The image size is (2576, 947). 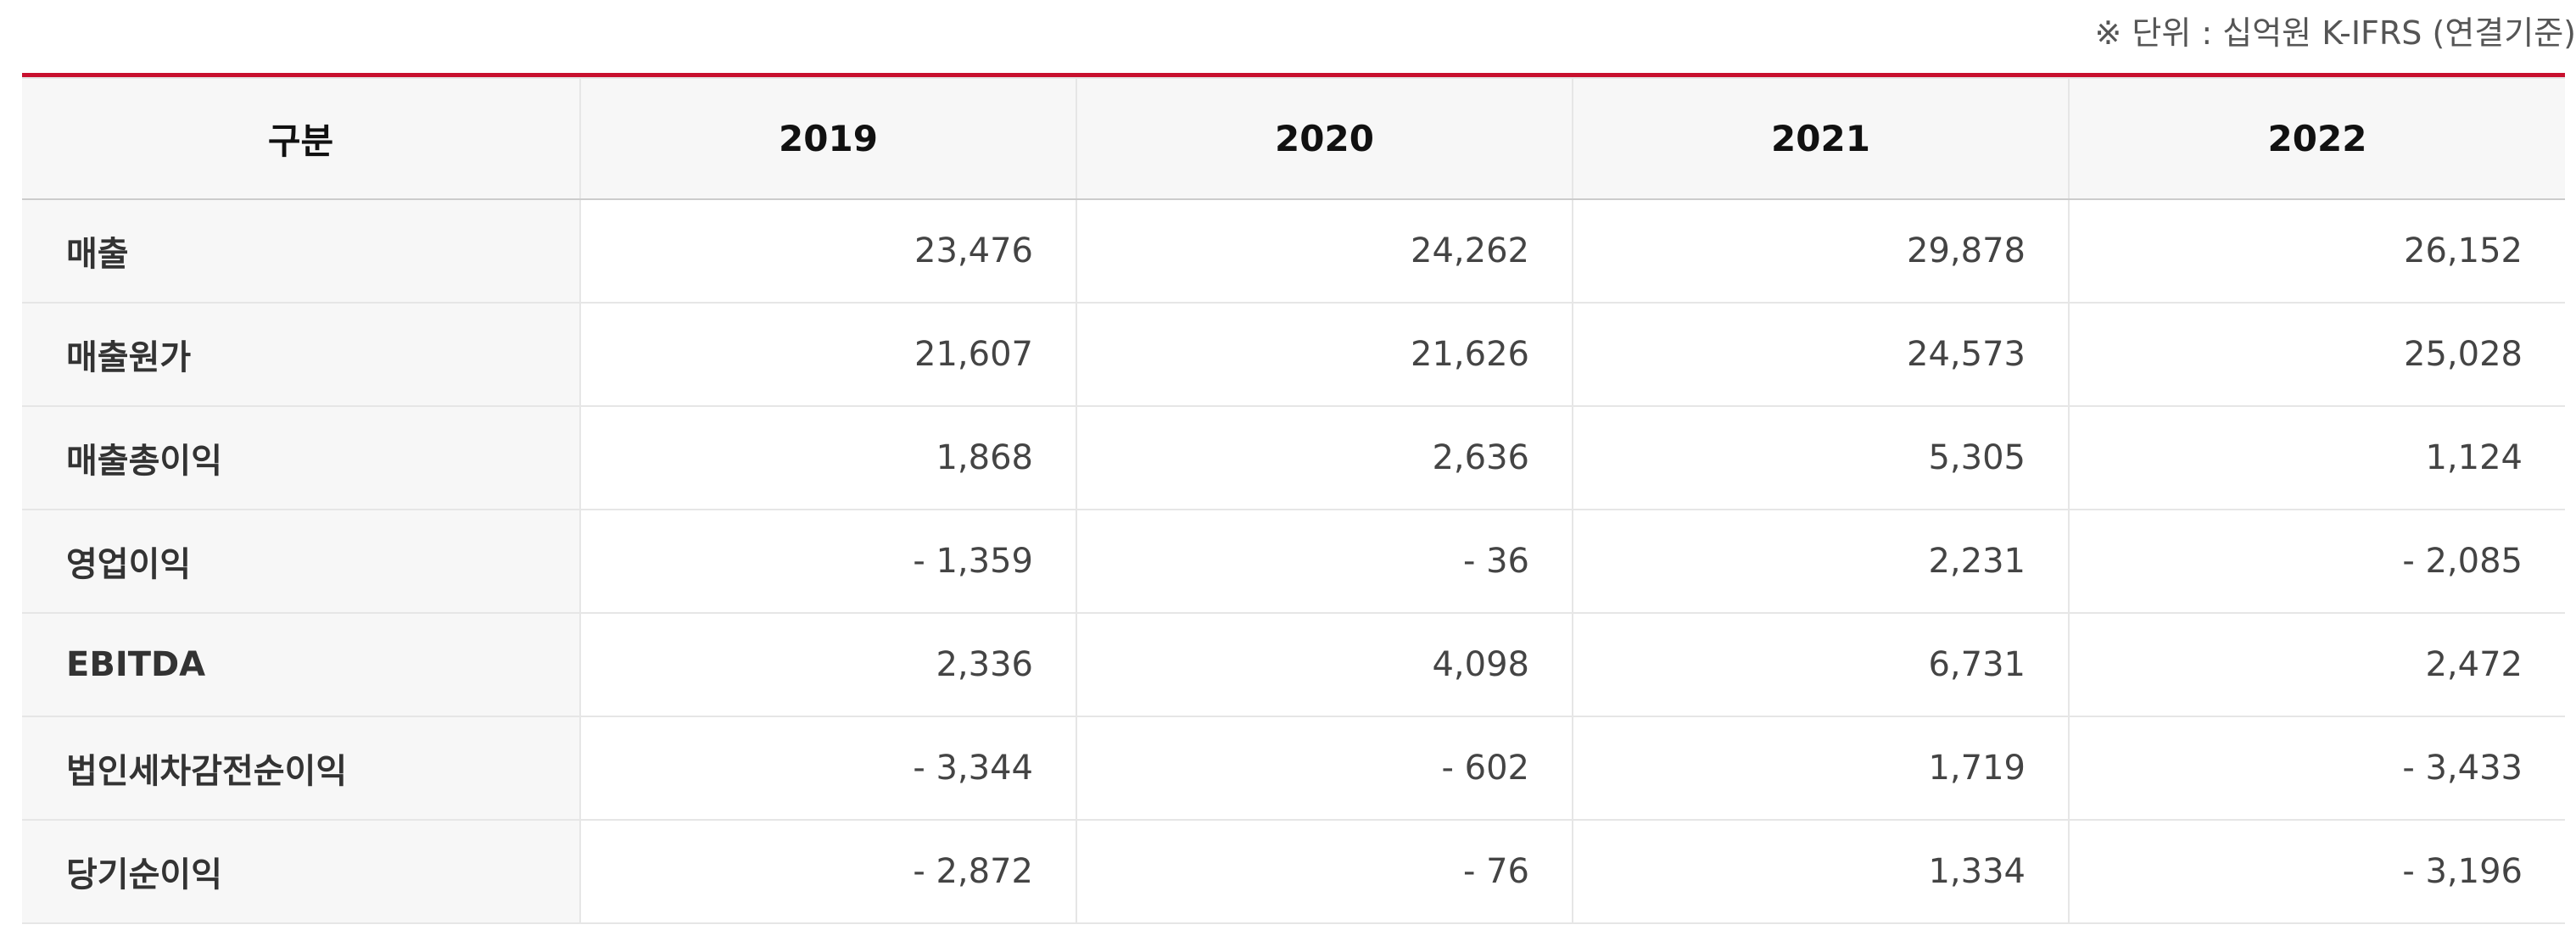 What do you see at coordinates (2316, 138) in the screenshot?
I see `header-year-2022: 2022` at bounding box center [2316, 138].